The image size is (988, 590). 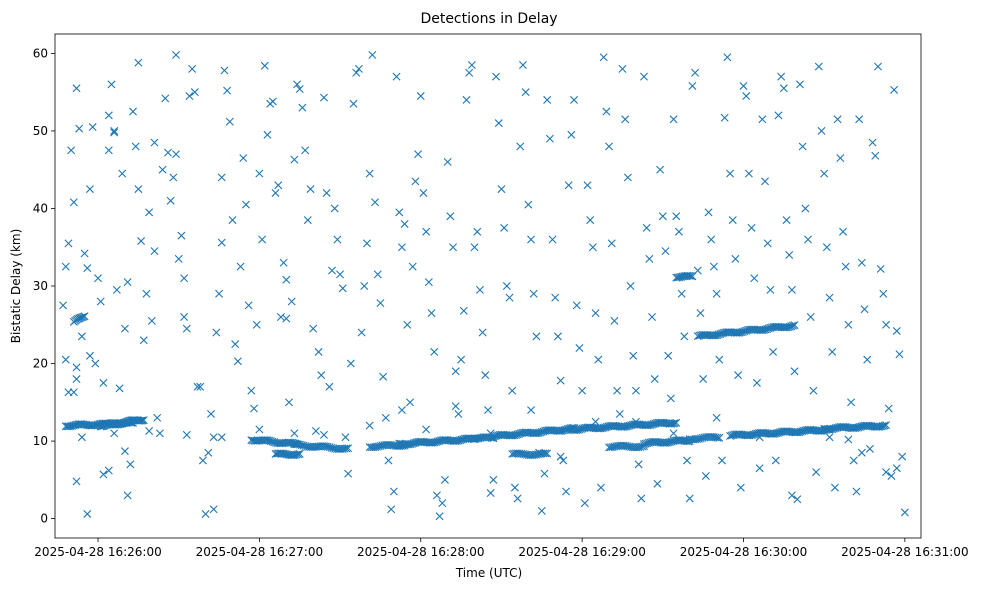 I want to click on y-tick-label: 0, so click(x=44, y=519).